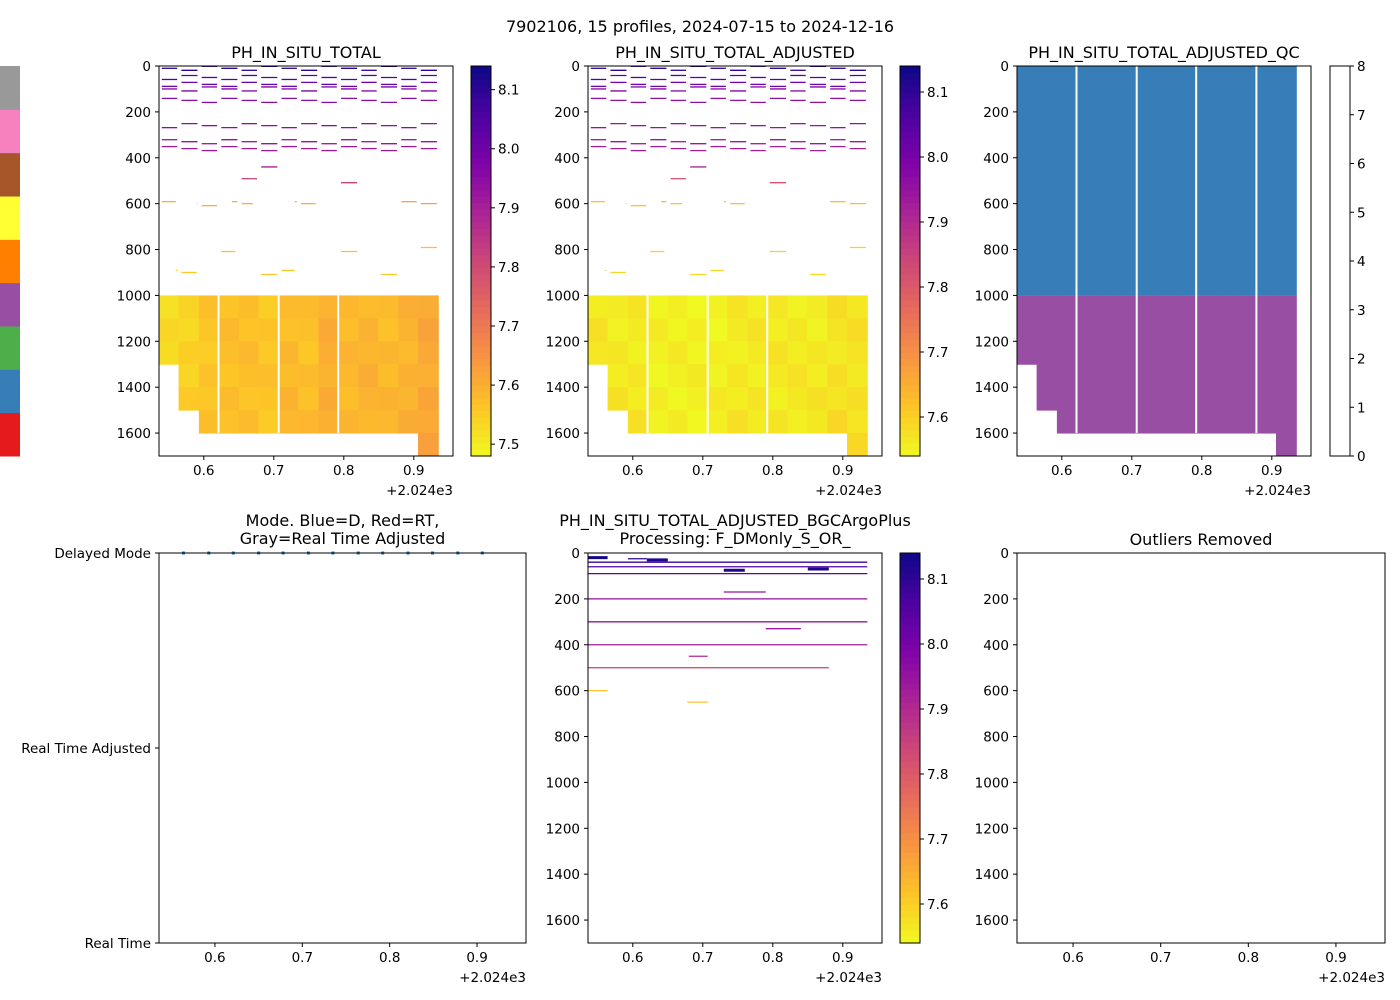  Describe the element at coordinates (1361, 262) in the screenshot. I see `colorbar-tick-label: 4` at that location.